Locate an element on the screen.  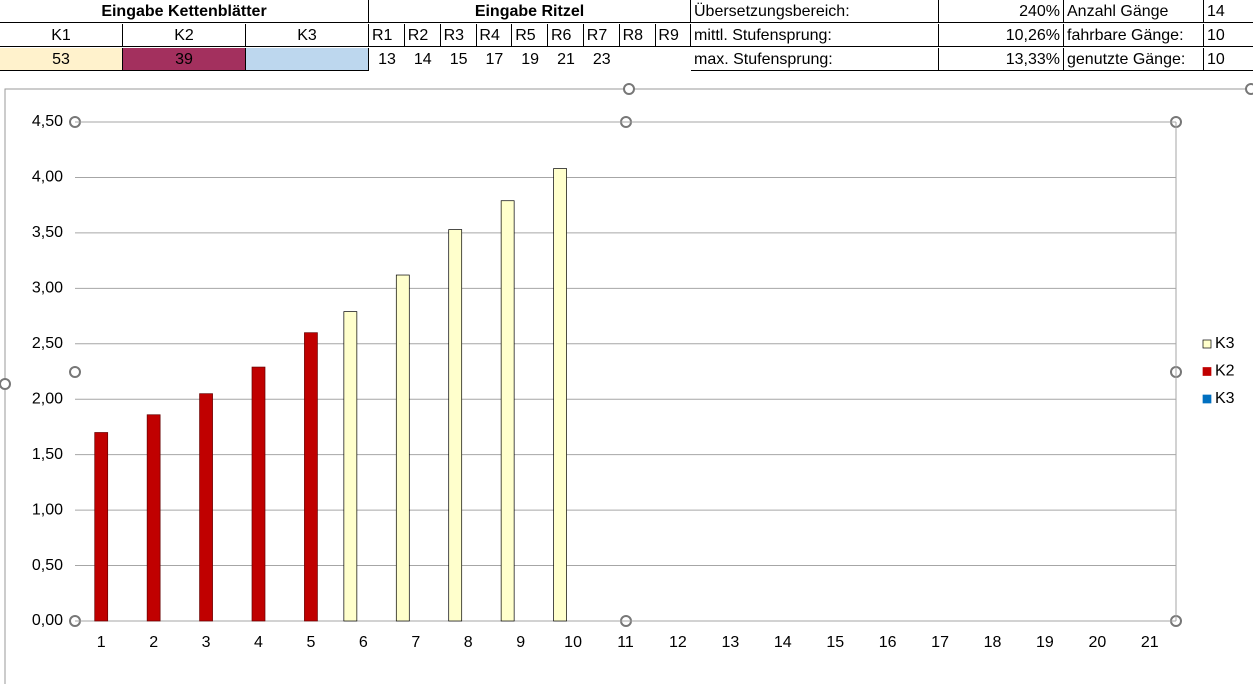
y-tick-label: 3,50 is located at coordinates (47, 232).